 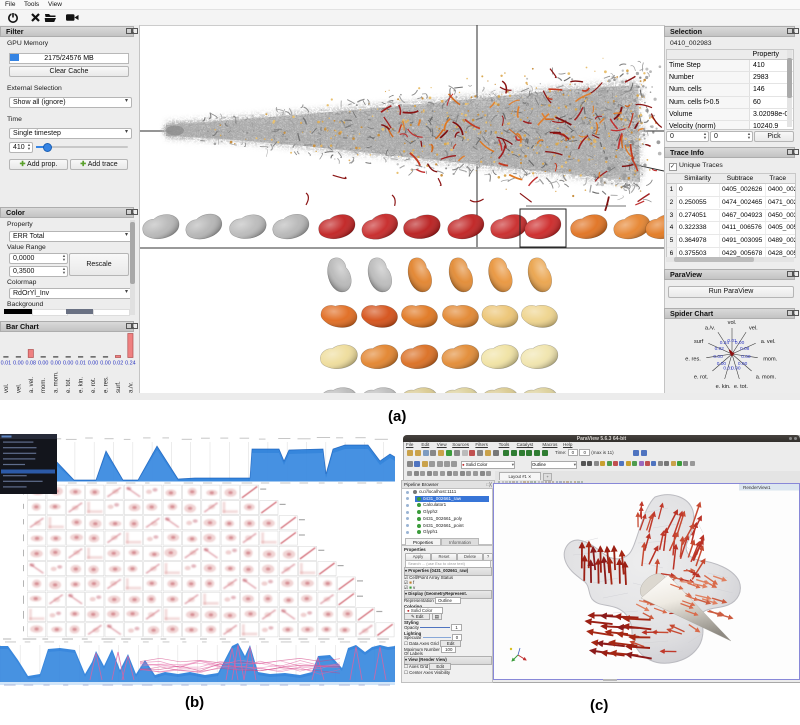 I want to click on svg-text: RenderView1, so click(x=757, y=487).